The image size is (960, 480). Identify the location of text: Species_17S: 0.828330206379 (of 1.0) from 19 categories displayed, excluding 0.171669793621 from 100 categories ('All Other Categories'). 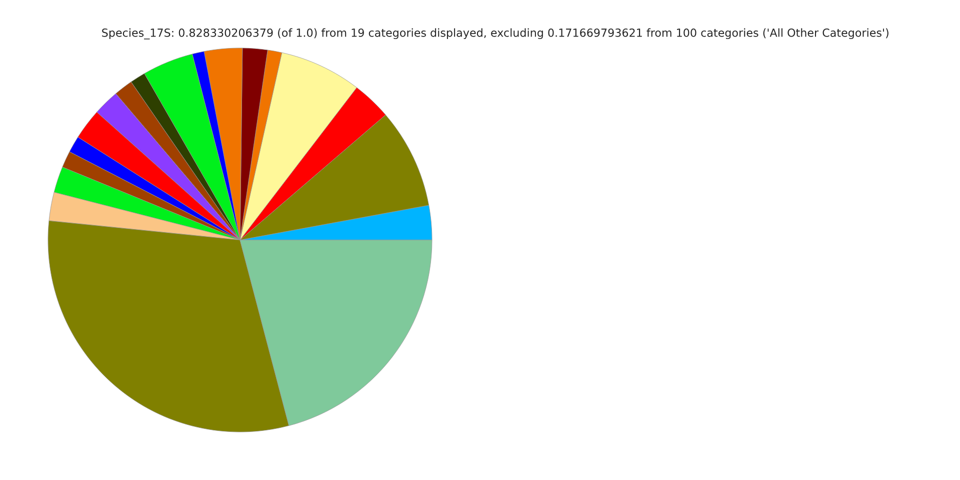
(495, 34).